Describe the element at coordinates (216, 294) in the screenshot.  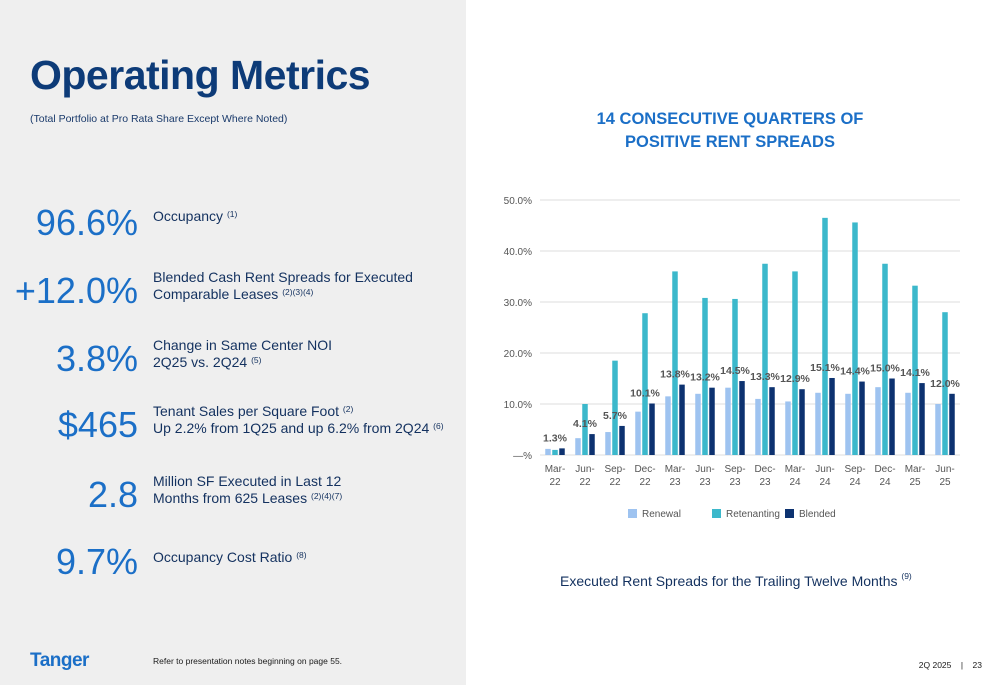
I see `metric-label-line2: Comparable Leases` at that location.